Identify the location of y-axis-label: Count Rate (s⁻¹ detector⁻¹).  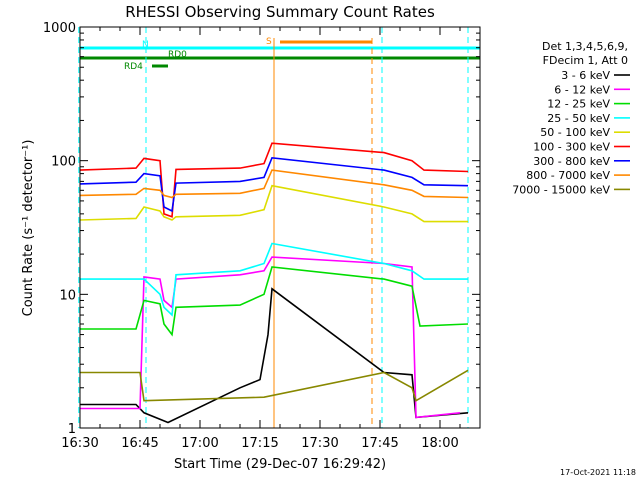
(28, 228).